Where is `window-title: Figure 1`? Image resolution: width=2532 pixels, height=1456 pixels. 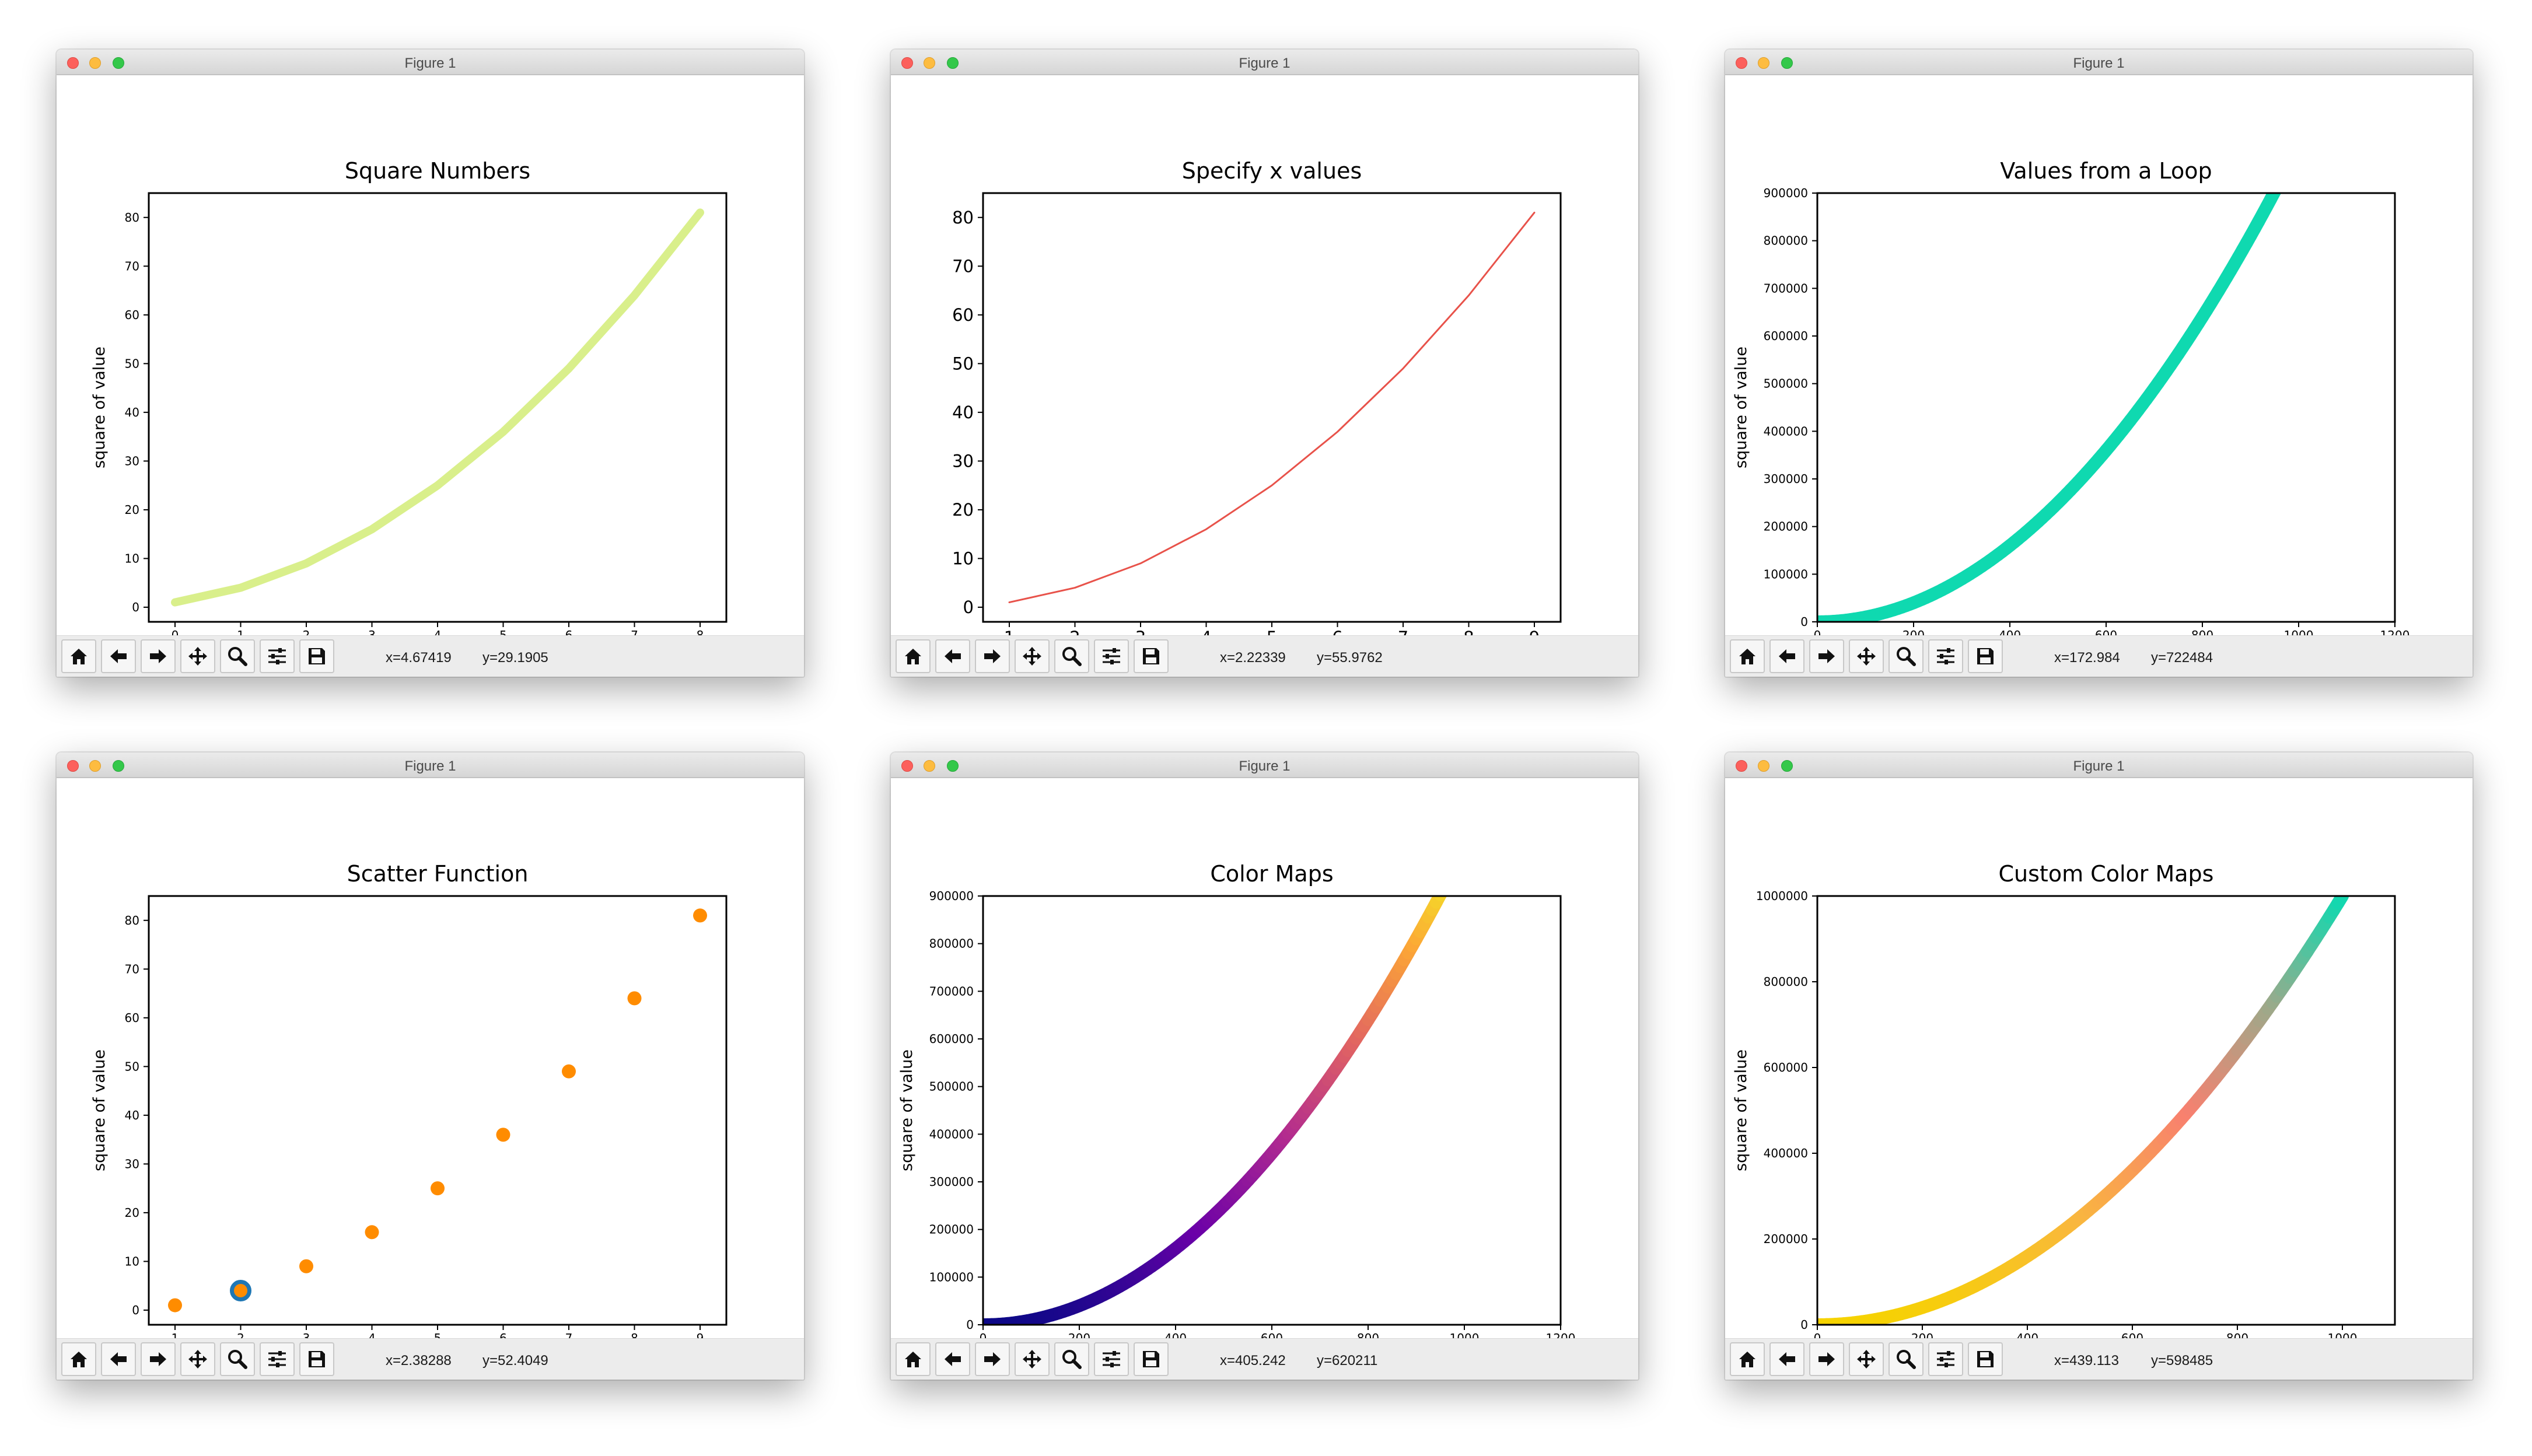
window-title: Figure 1 is located at coordinates (2099, 766).